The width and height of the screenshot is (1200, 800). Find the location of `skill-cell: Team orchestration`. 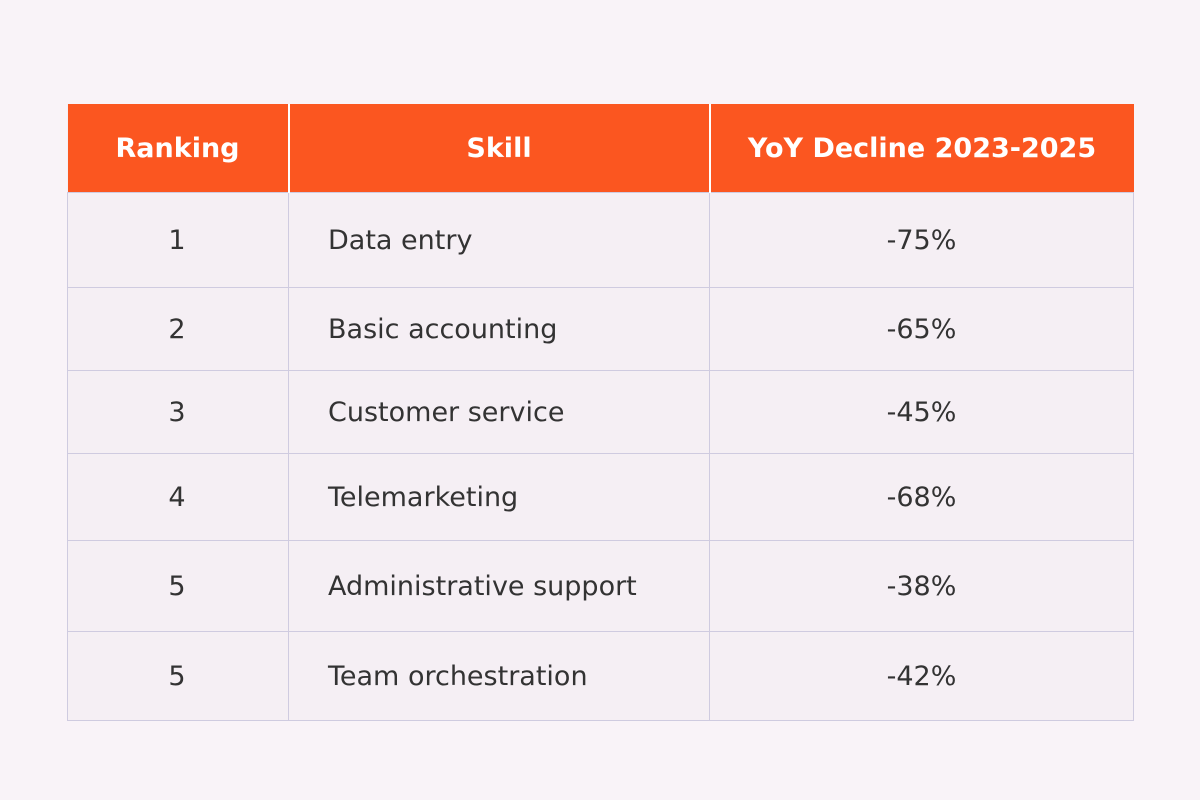

skill-cell: Team orchestration is located at coordinates (499, 676).